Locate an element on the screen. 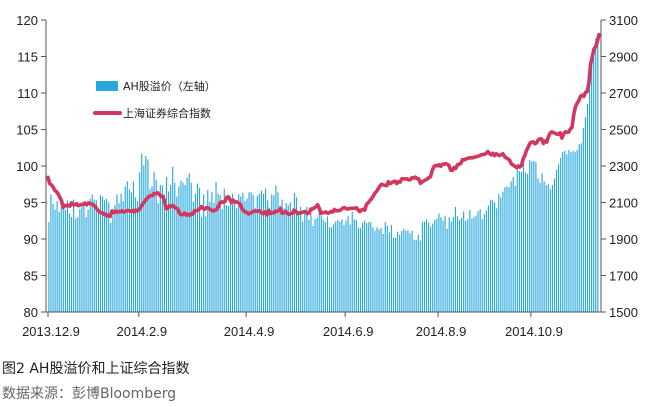  left-tick-label: 115 is located at coordinates (27, 57).